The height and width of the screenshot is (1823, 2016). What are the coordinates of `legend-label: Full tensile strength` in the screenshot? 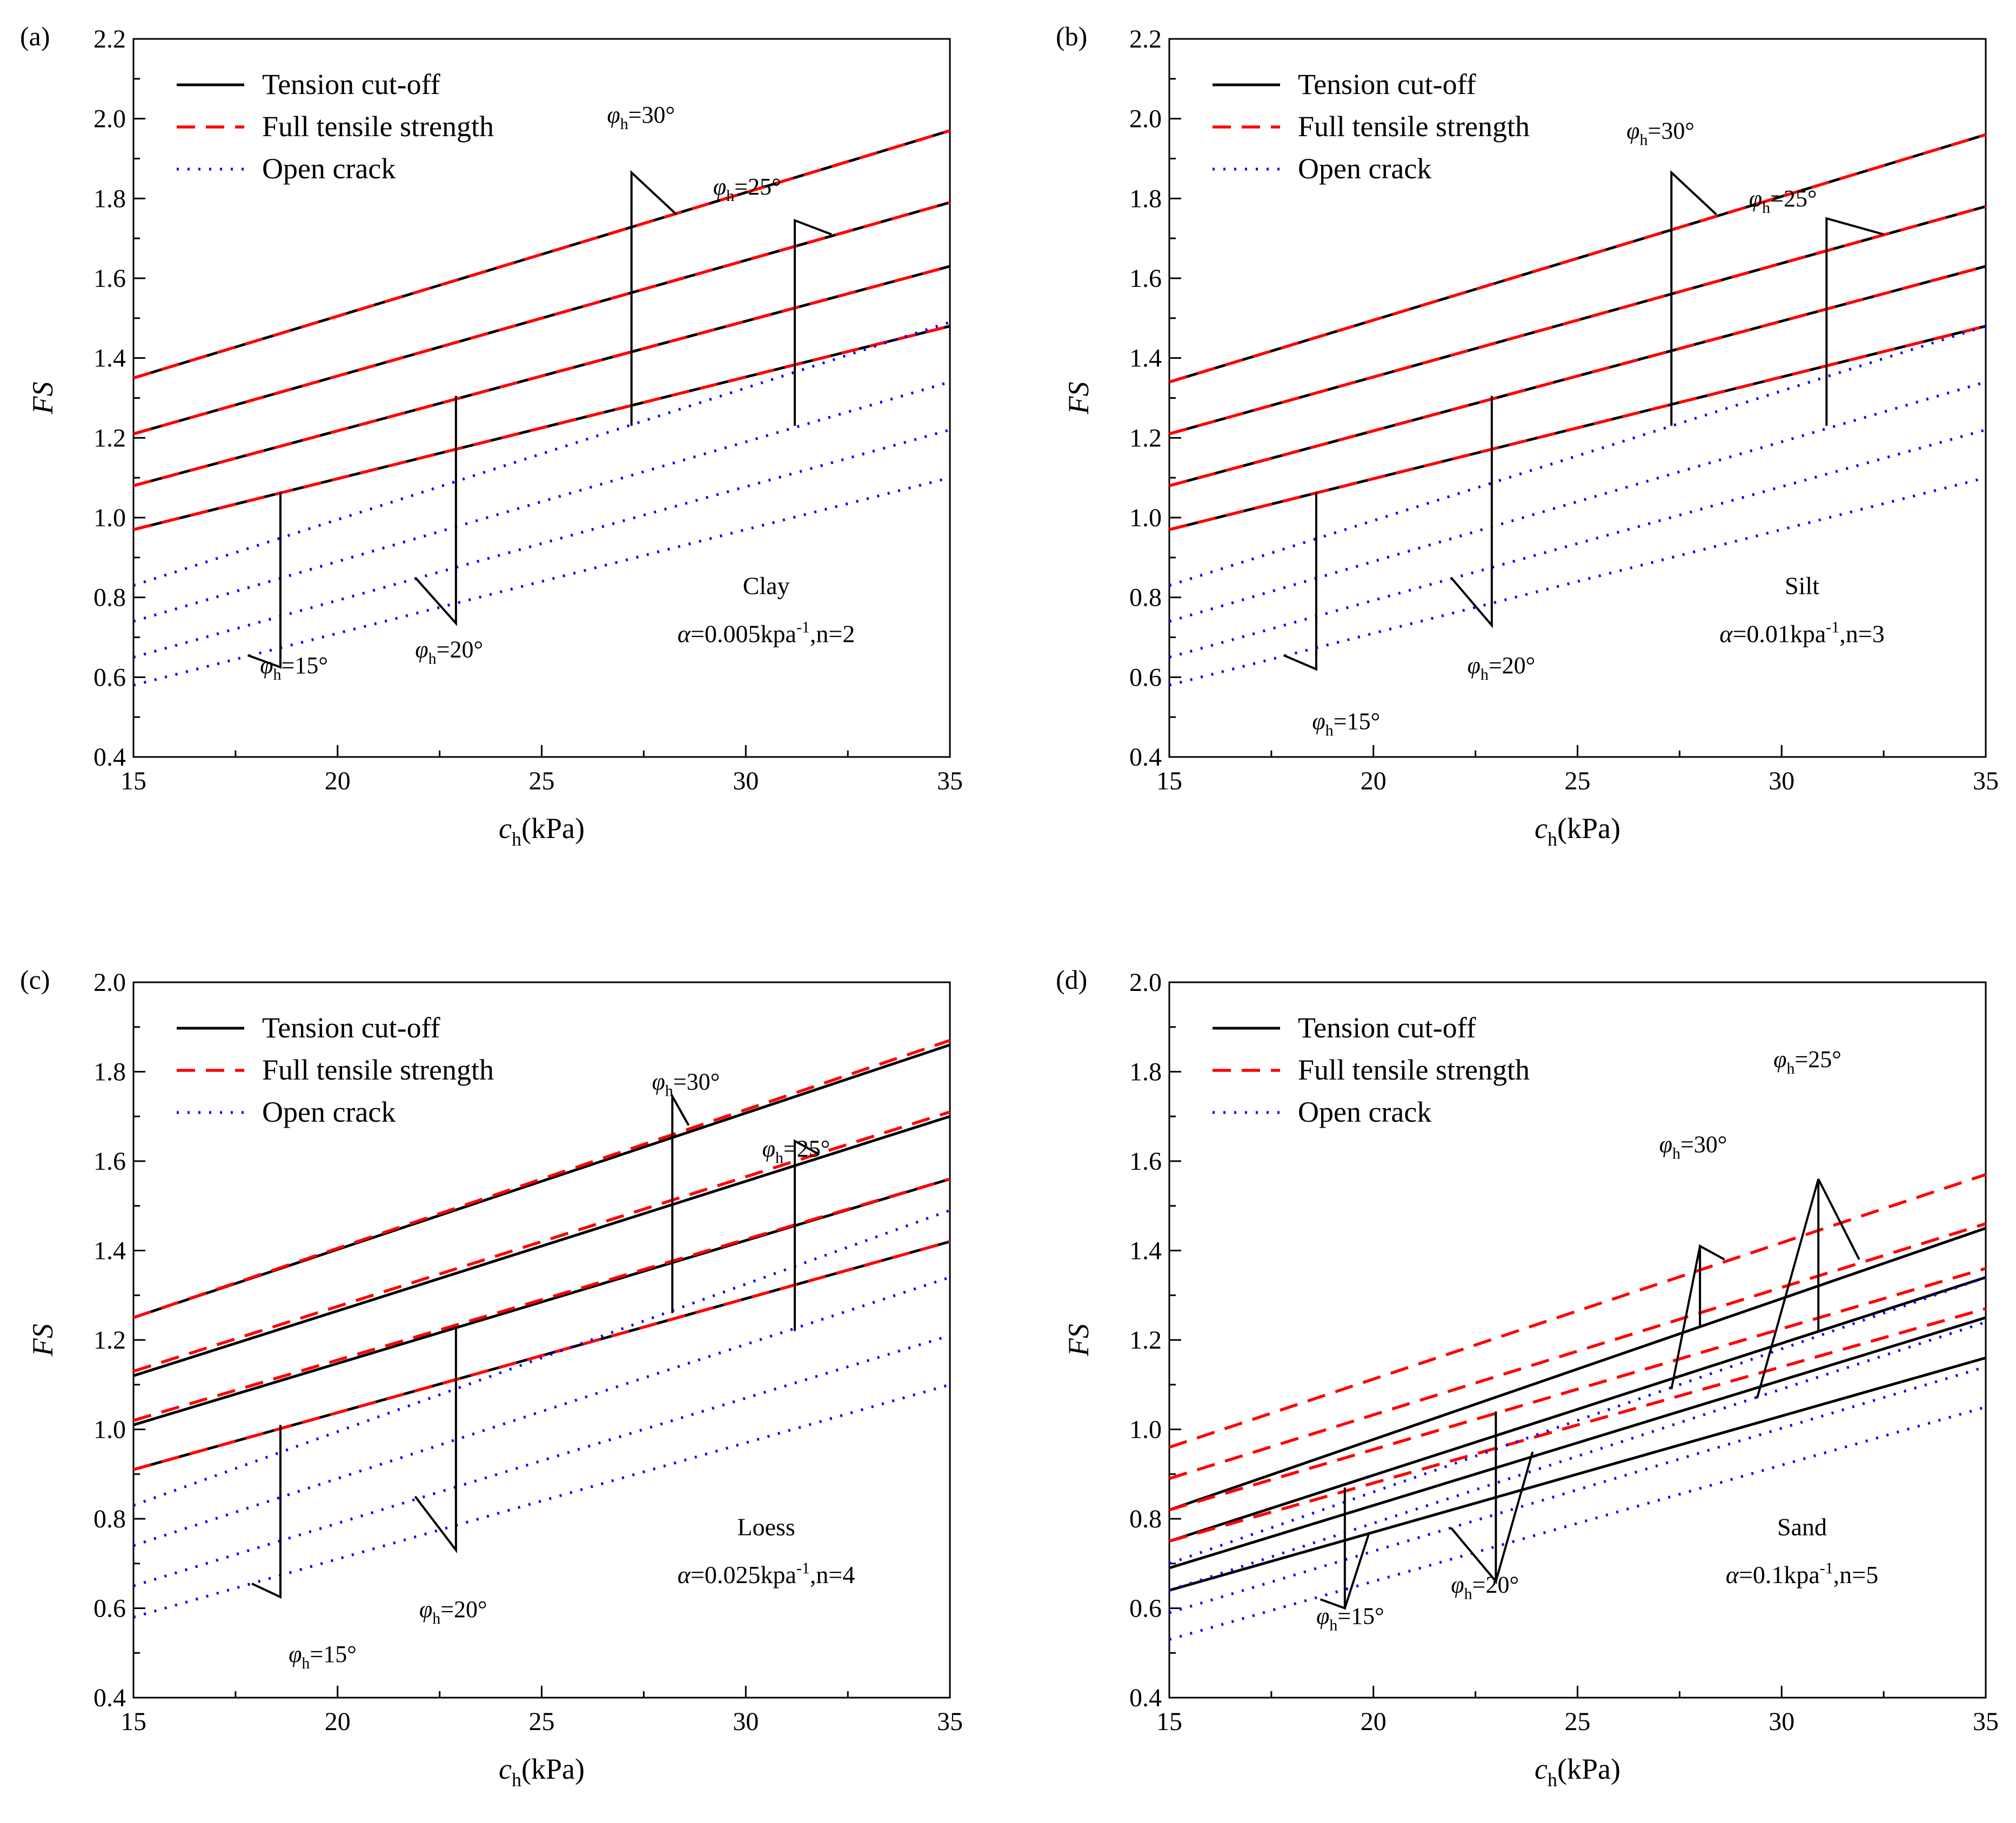 It's located at (1414, 126).